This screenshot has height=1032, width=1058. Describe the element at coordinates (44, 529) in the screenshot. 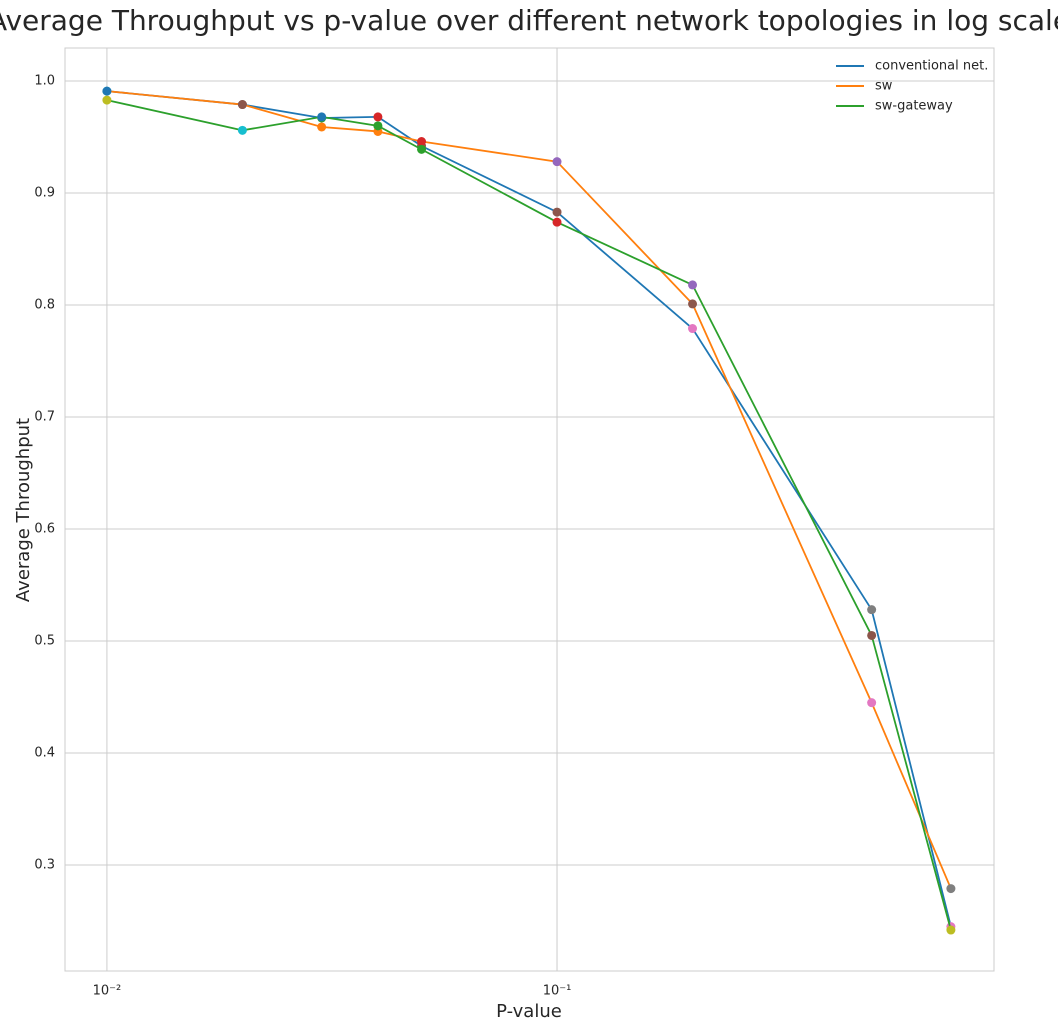

I see `y-tick-label: 0.6` at that location.